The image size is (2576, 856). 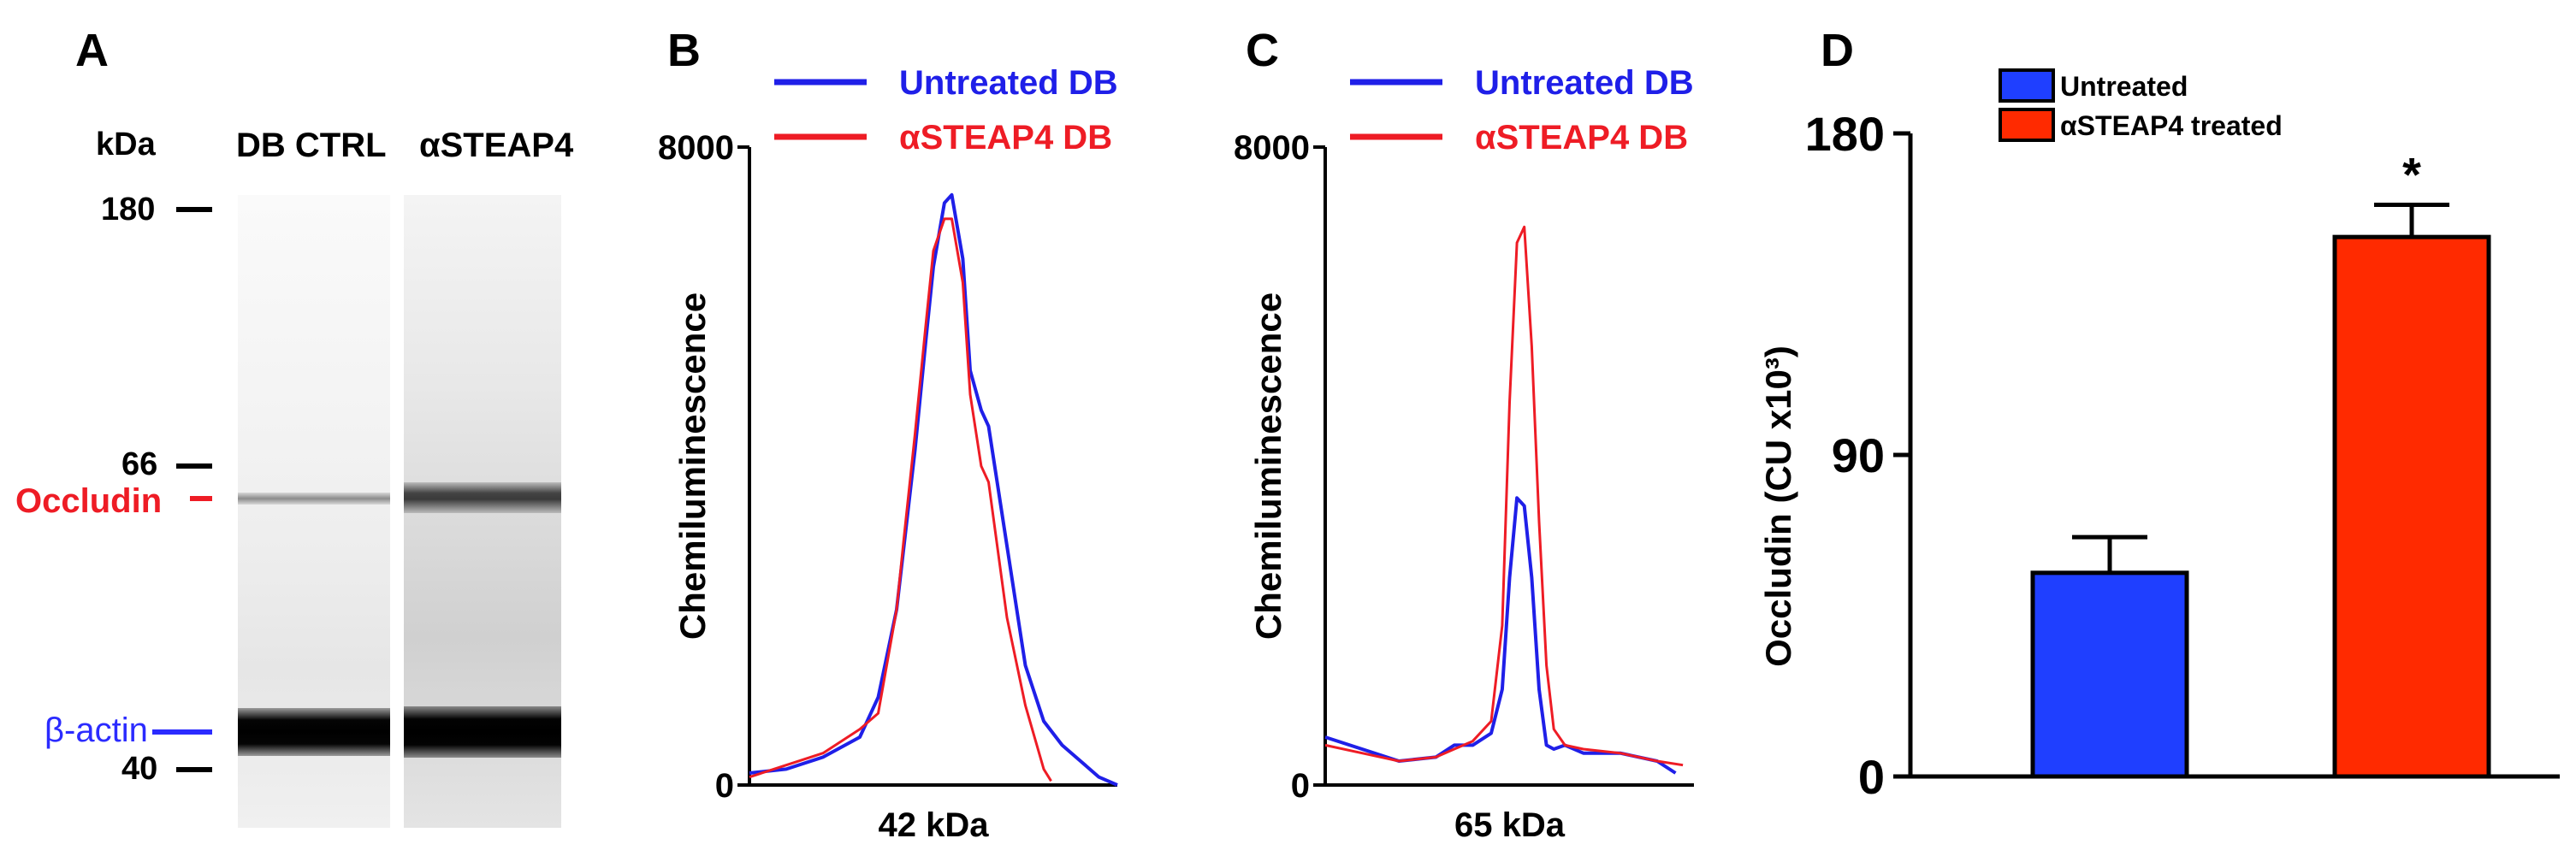 What do you see at coordinates (314, 732) in the screenshot?
I see `band-actin-db-ctrl` at bounding box center [314, 732].